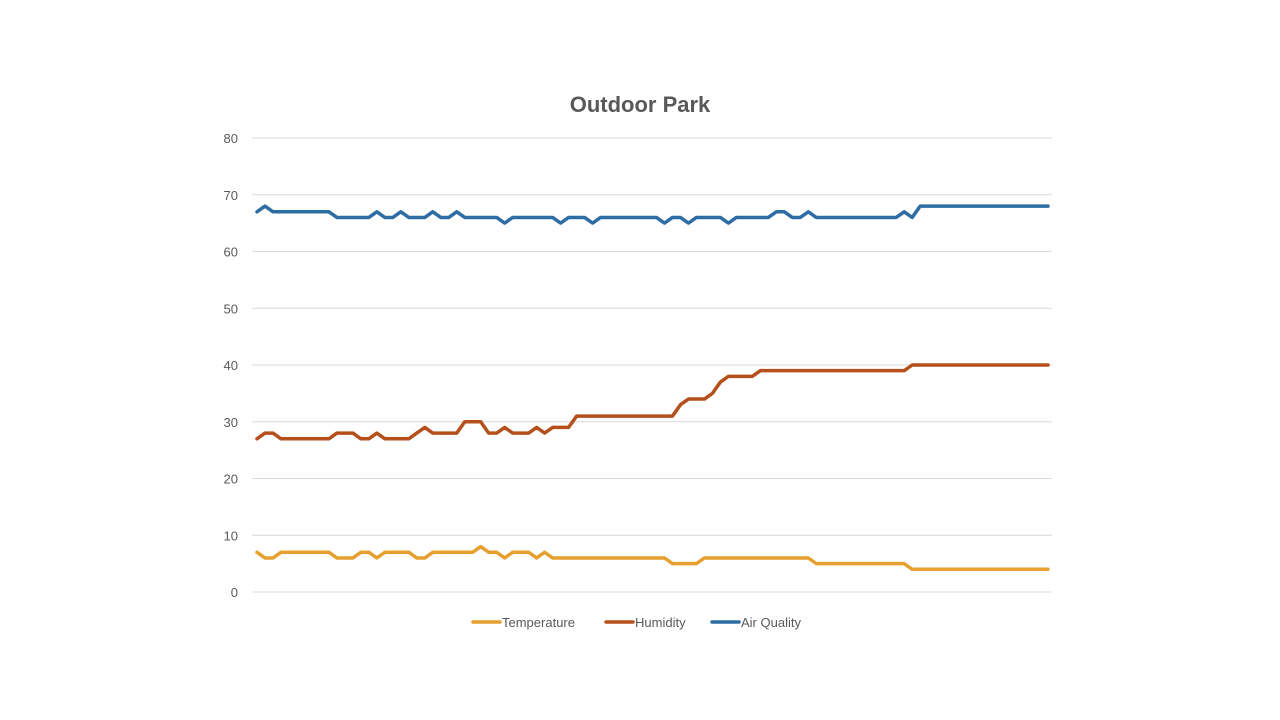 The image size is (1280, 720). I want to click on legend: Temperature Humidity Air Quality, so click(636, 622).